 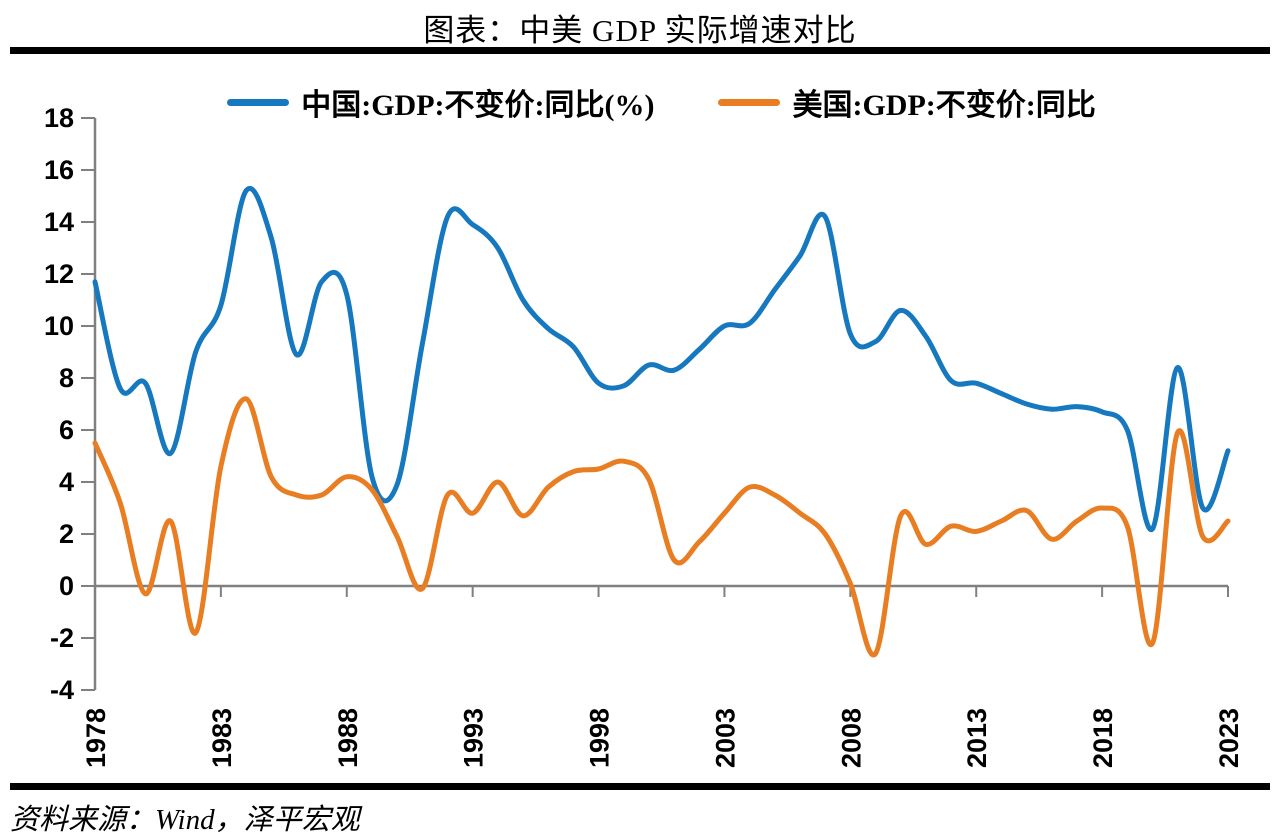 I want to click on x-tick-label: 1998, so click(x=600, y=738).